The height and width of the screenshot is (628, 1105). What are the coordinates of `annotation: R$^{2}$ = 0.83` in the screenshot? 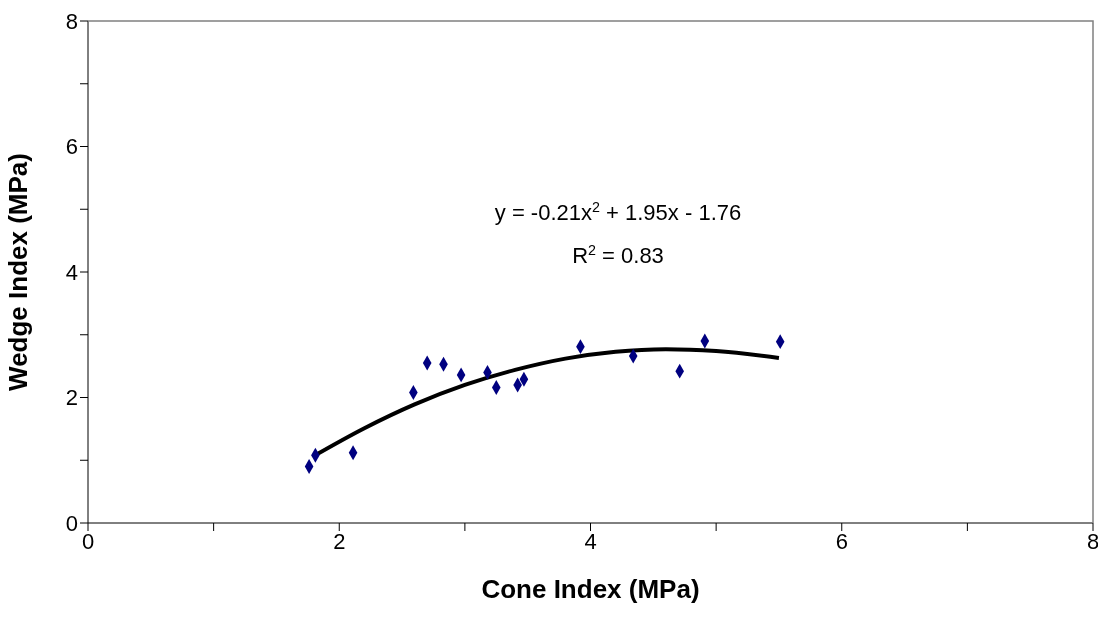 It's located at (618, 255).